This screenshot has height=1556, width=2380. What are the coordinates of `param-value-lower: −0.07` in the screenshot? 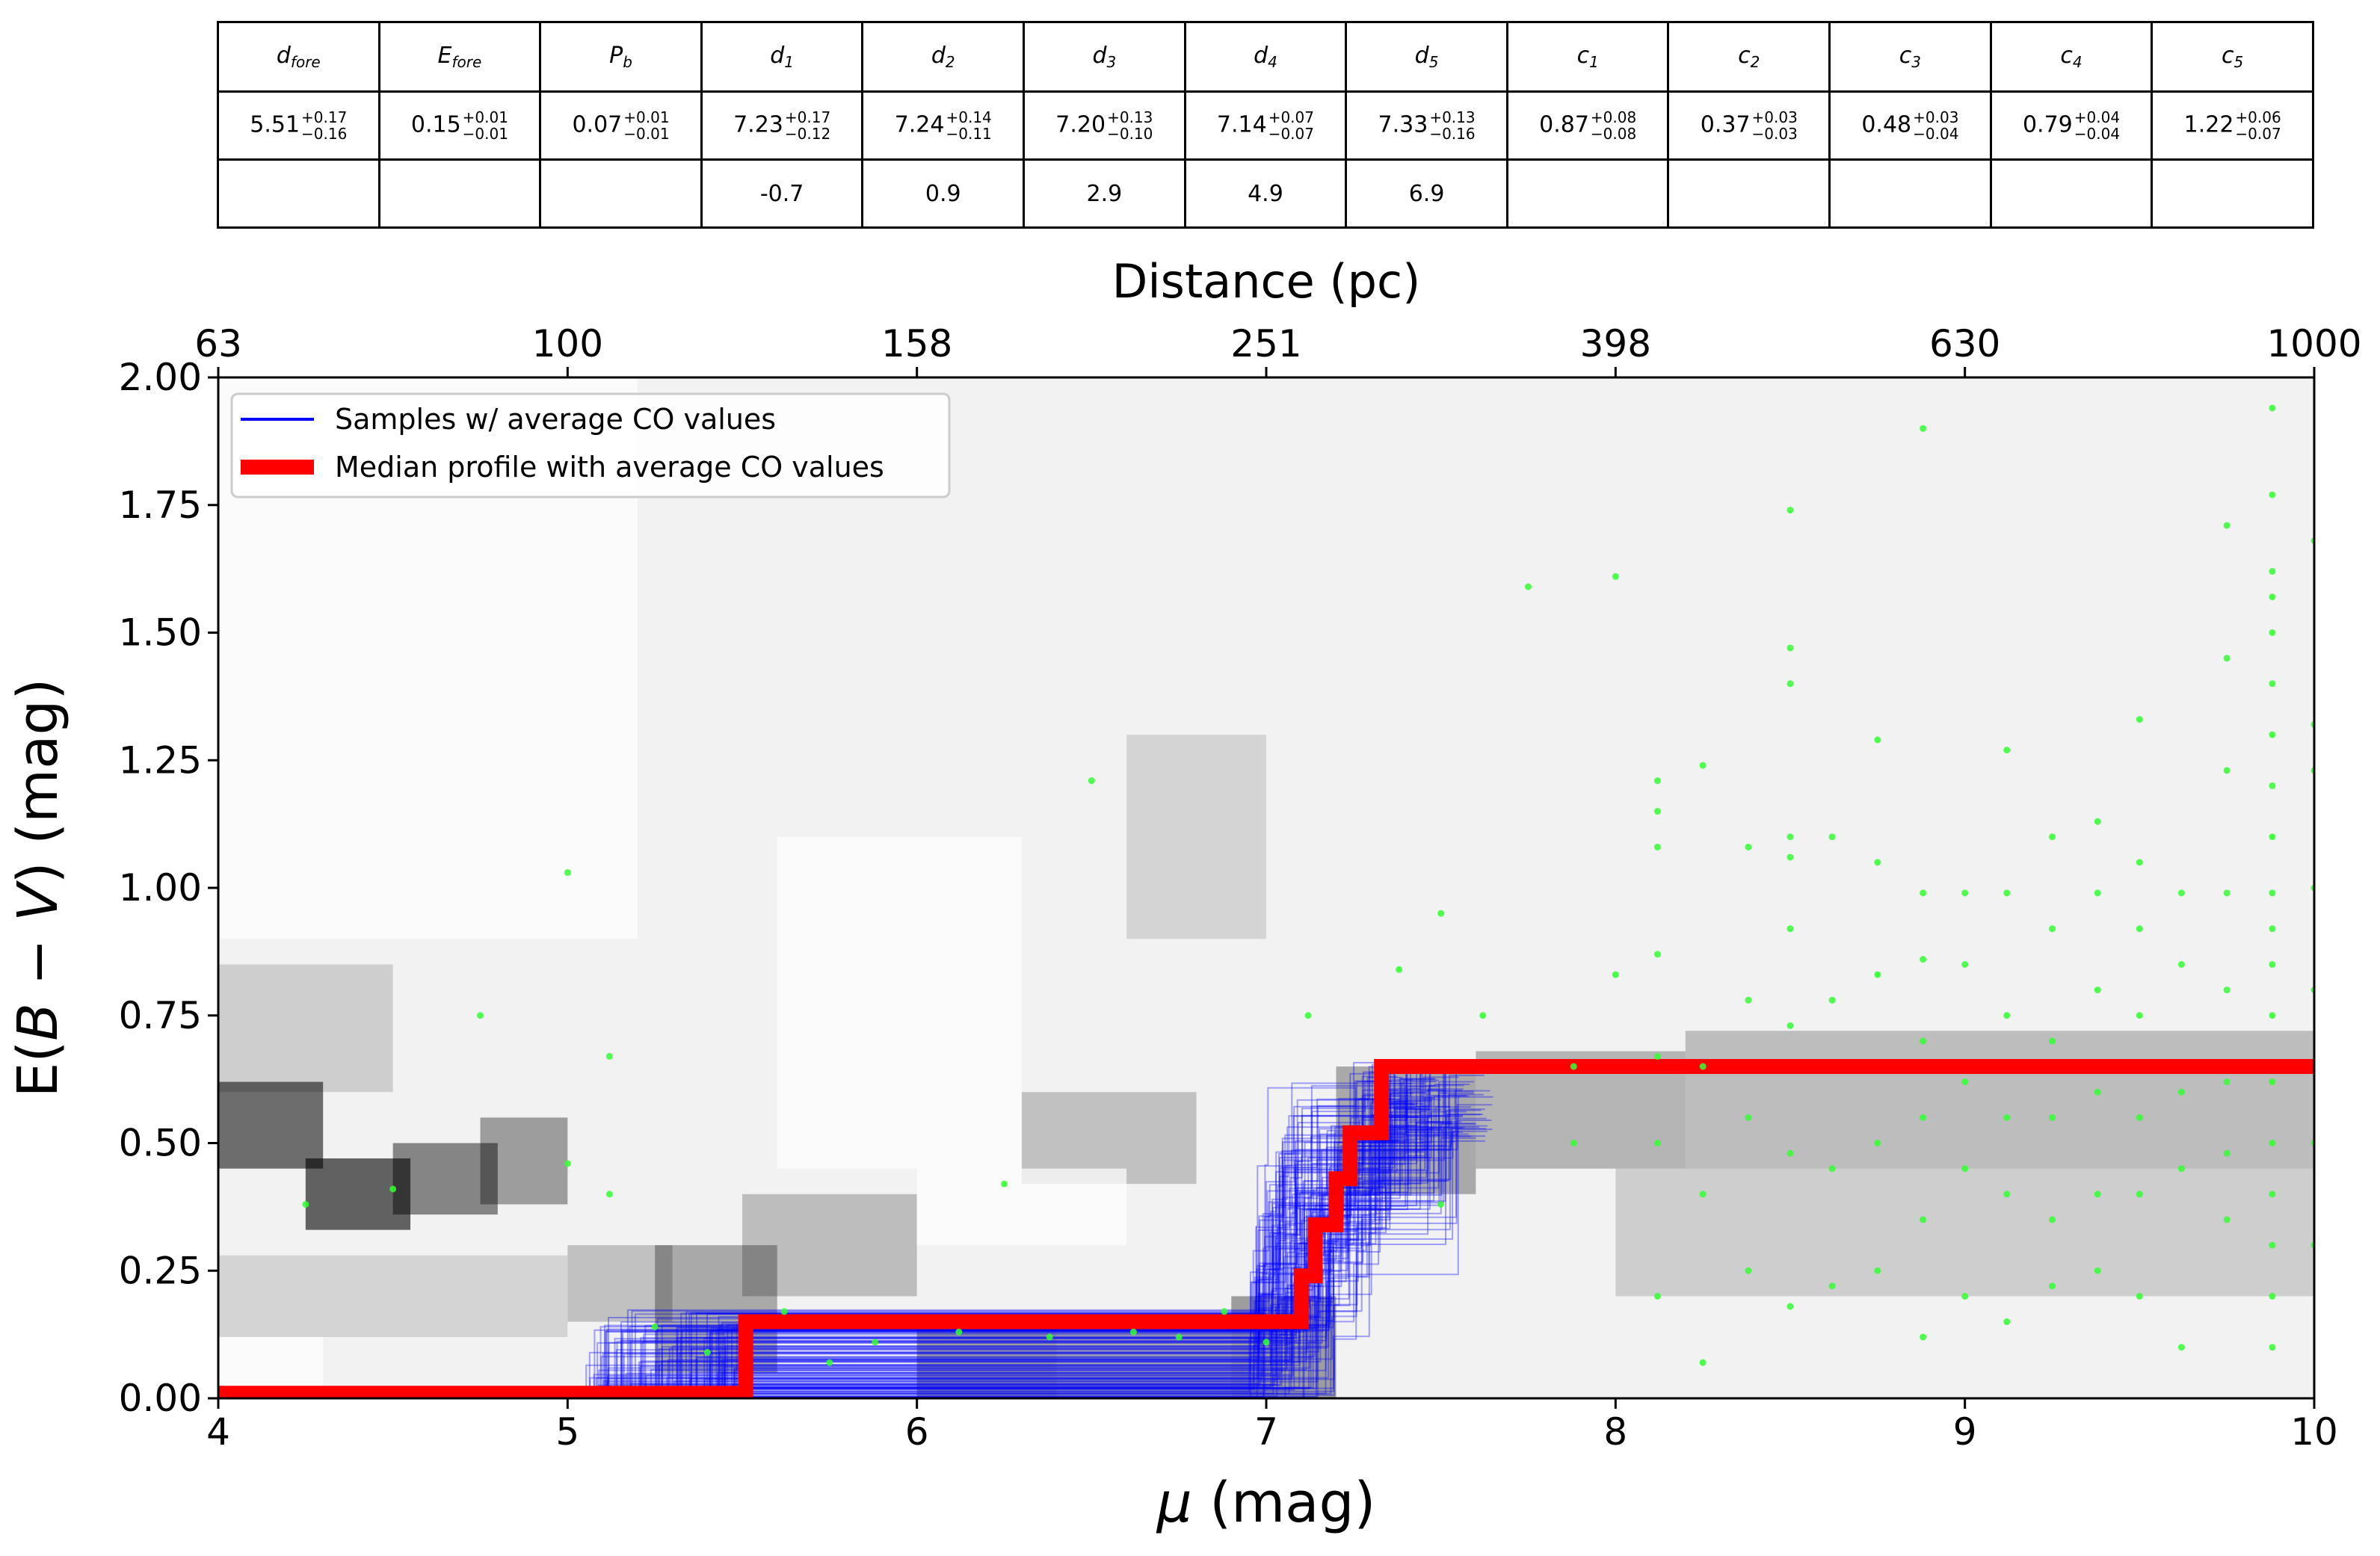 It's located at (1291, 134).